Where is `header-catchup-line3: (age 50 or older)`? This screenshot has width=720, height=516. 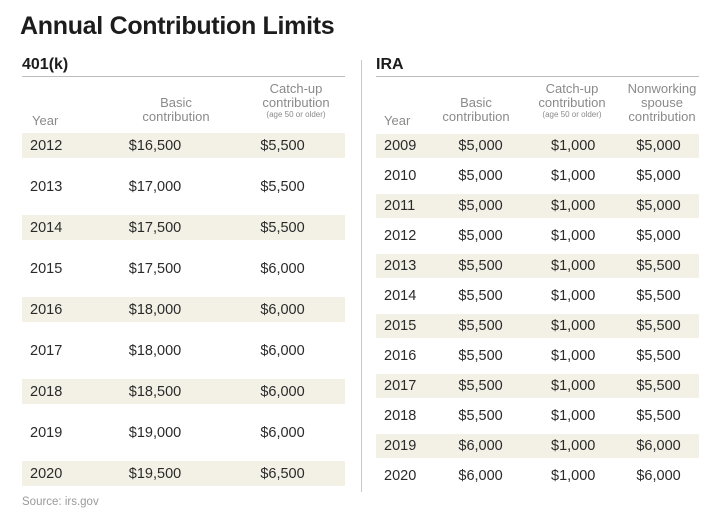
header-catchup-line3: (age 50 or older) is located at coordinates (572, 114).